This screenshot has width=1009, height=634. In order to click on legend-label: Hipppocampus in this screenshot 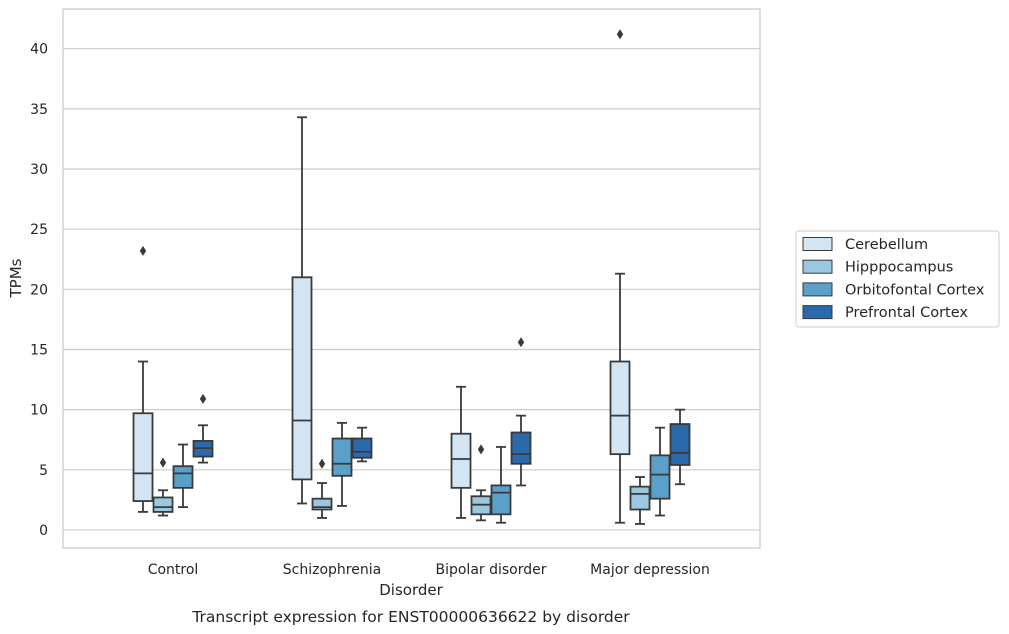, I will do `click(899, 268)`.